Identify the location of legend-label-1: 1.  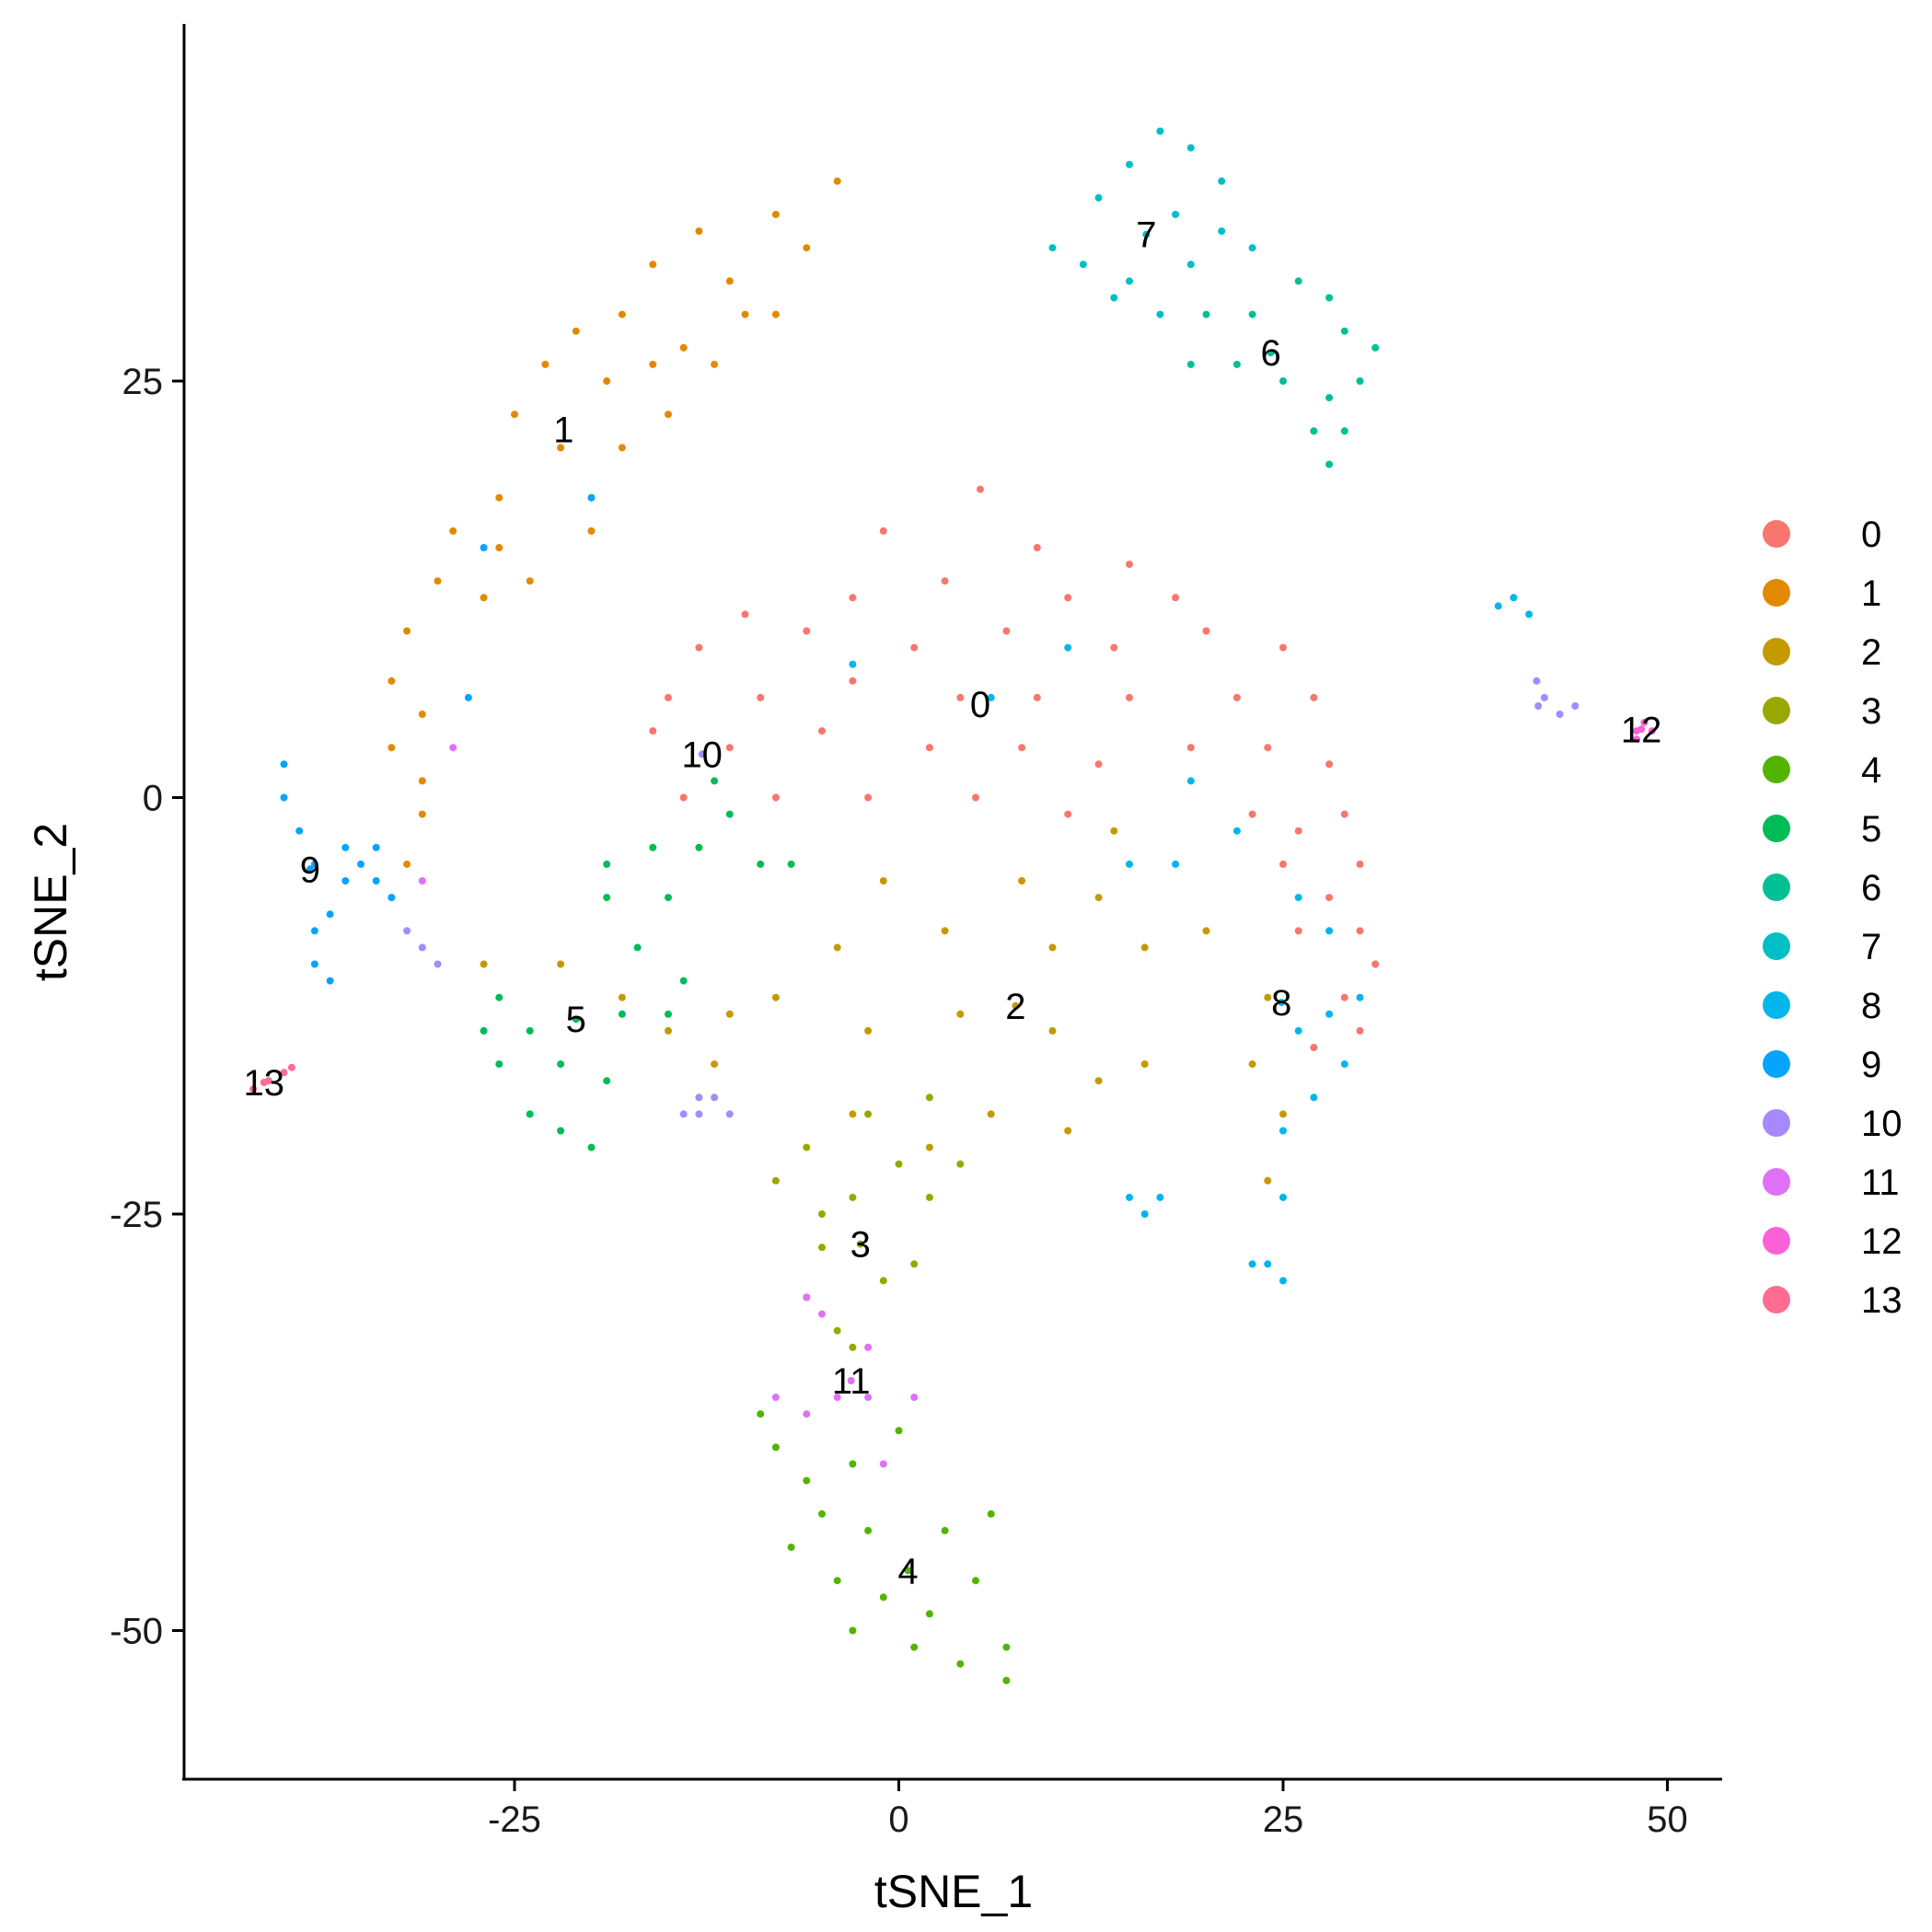
(1871, 594).